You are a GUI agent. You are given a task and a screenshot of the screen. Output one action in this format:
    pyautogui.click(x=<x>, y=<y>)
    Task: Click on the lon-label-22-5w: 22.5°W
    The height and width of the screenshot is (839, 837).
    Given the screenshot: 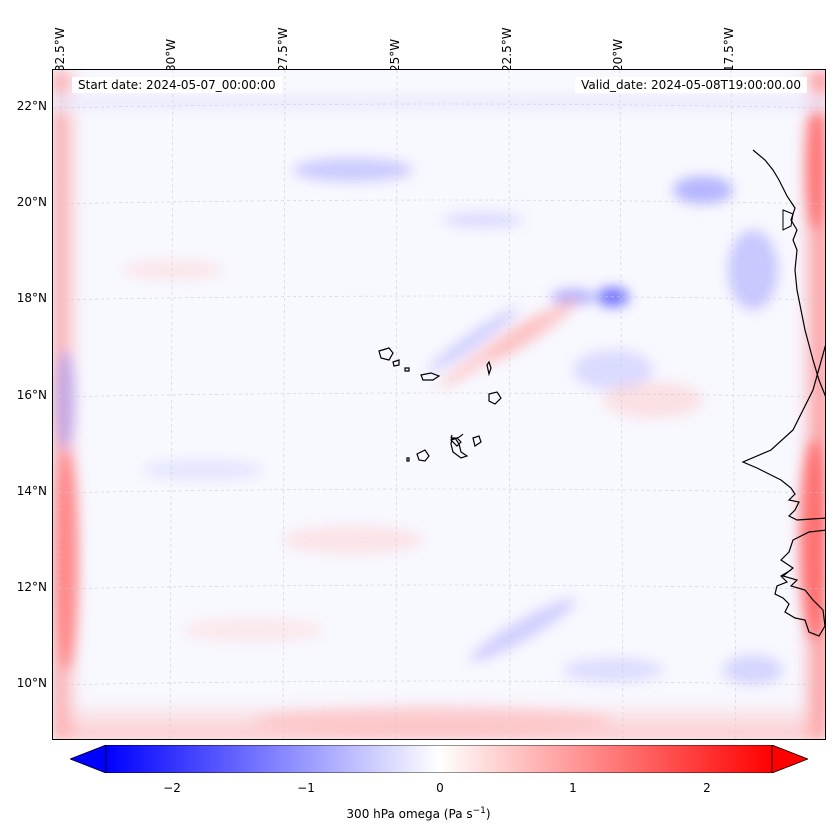 What is the action you would take?
    pyautogui.click(x=507, y=49)
    